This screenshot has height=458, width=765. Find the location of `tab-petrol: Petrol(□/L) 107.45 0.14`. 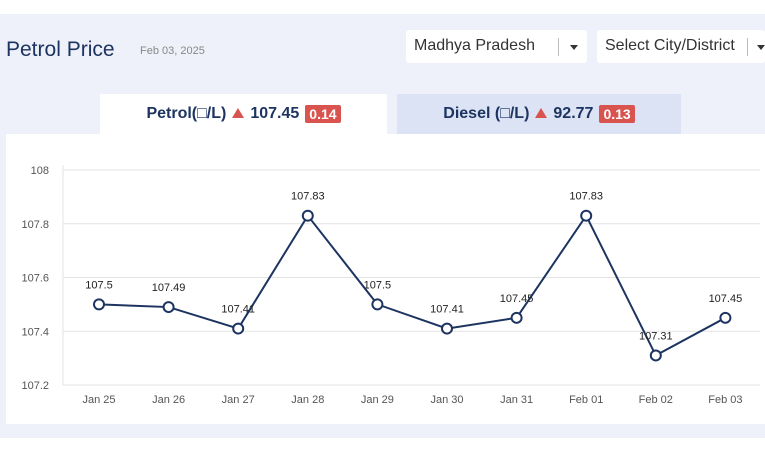

tab-petrol: Petrol(□/L) 107.45 0.14 is located at coordinates (243, 114).